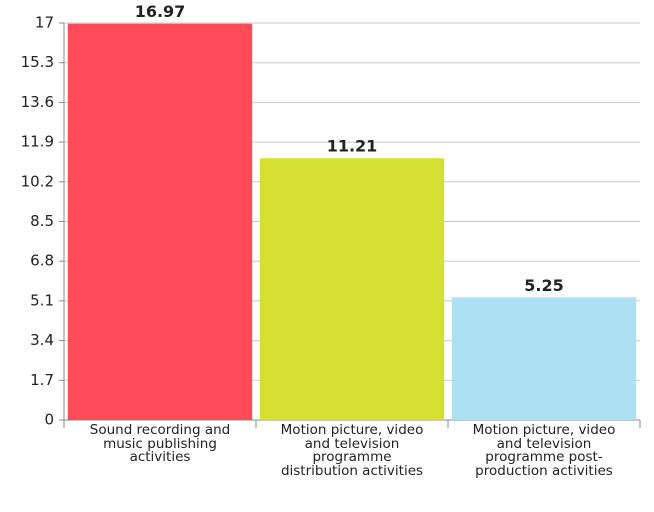 This screenshot has width=654, height=512. Describe the element at coordinates (42, 340) in the screenshot. I see `y-tick-label: 3.4` at that location.